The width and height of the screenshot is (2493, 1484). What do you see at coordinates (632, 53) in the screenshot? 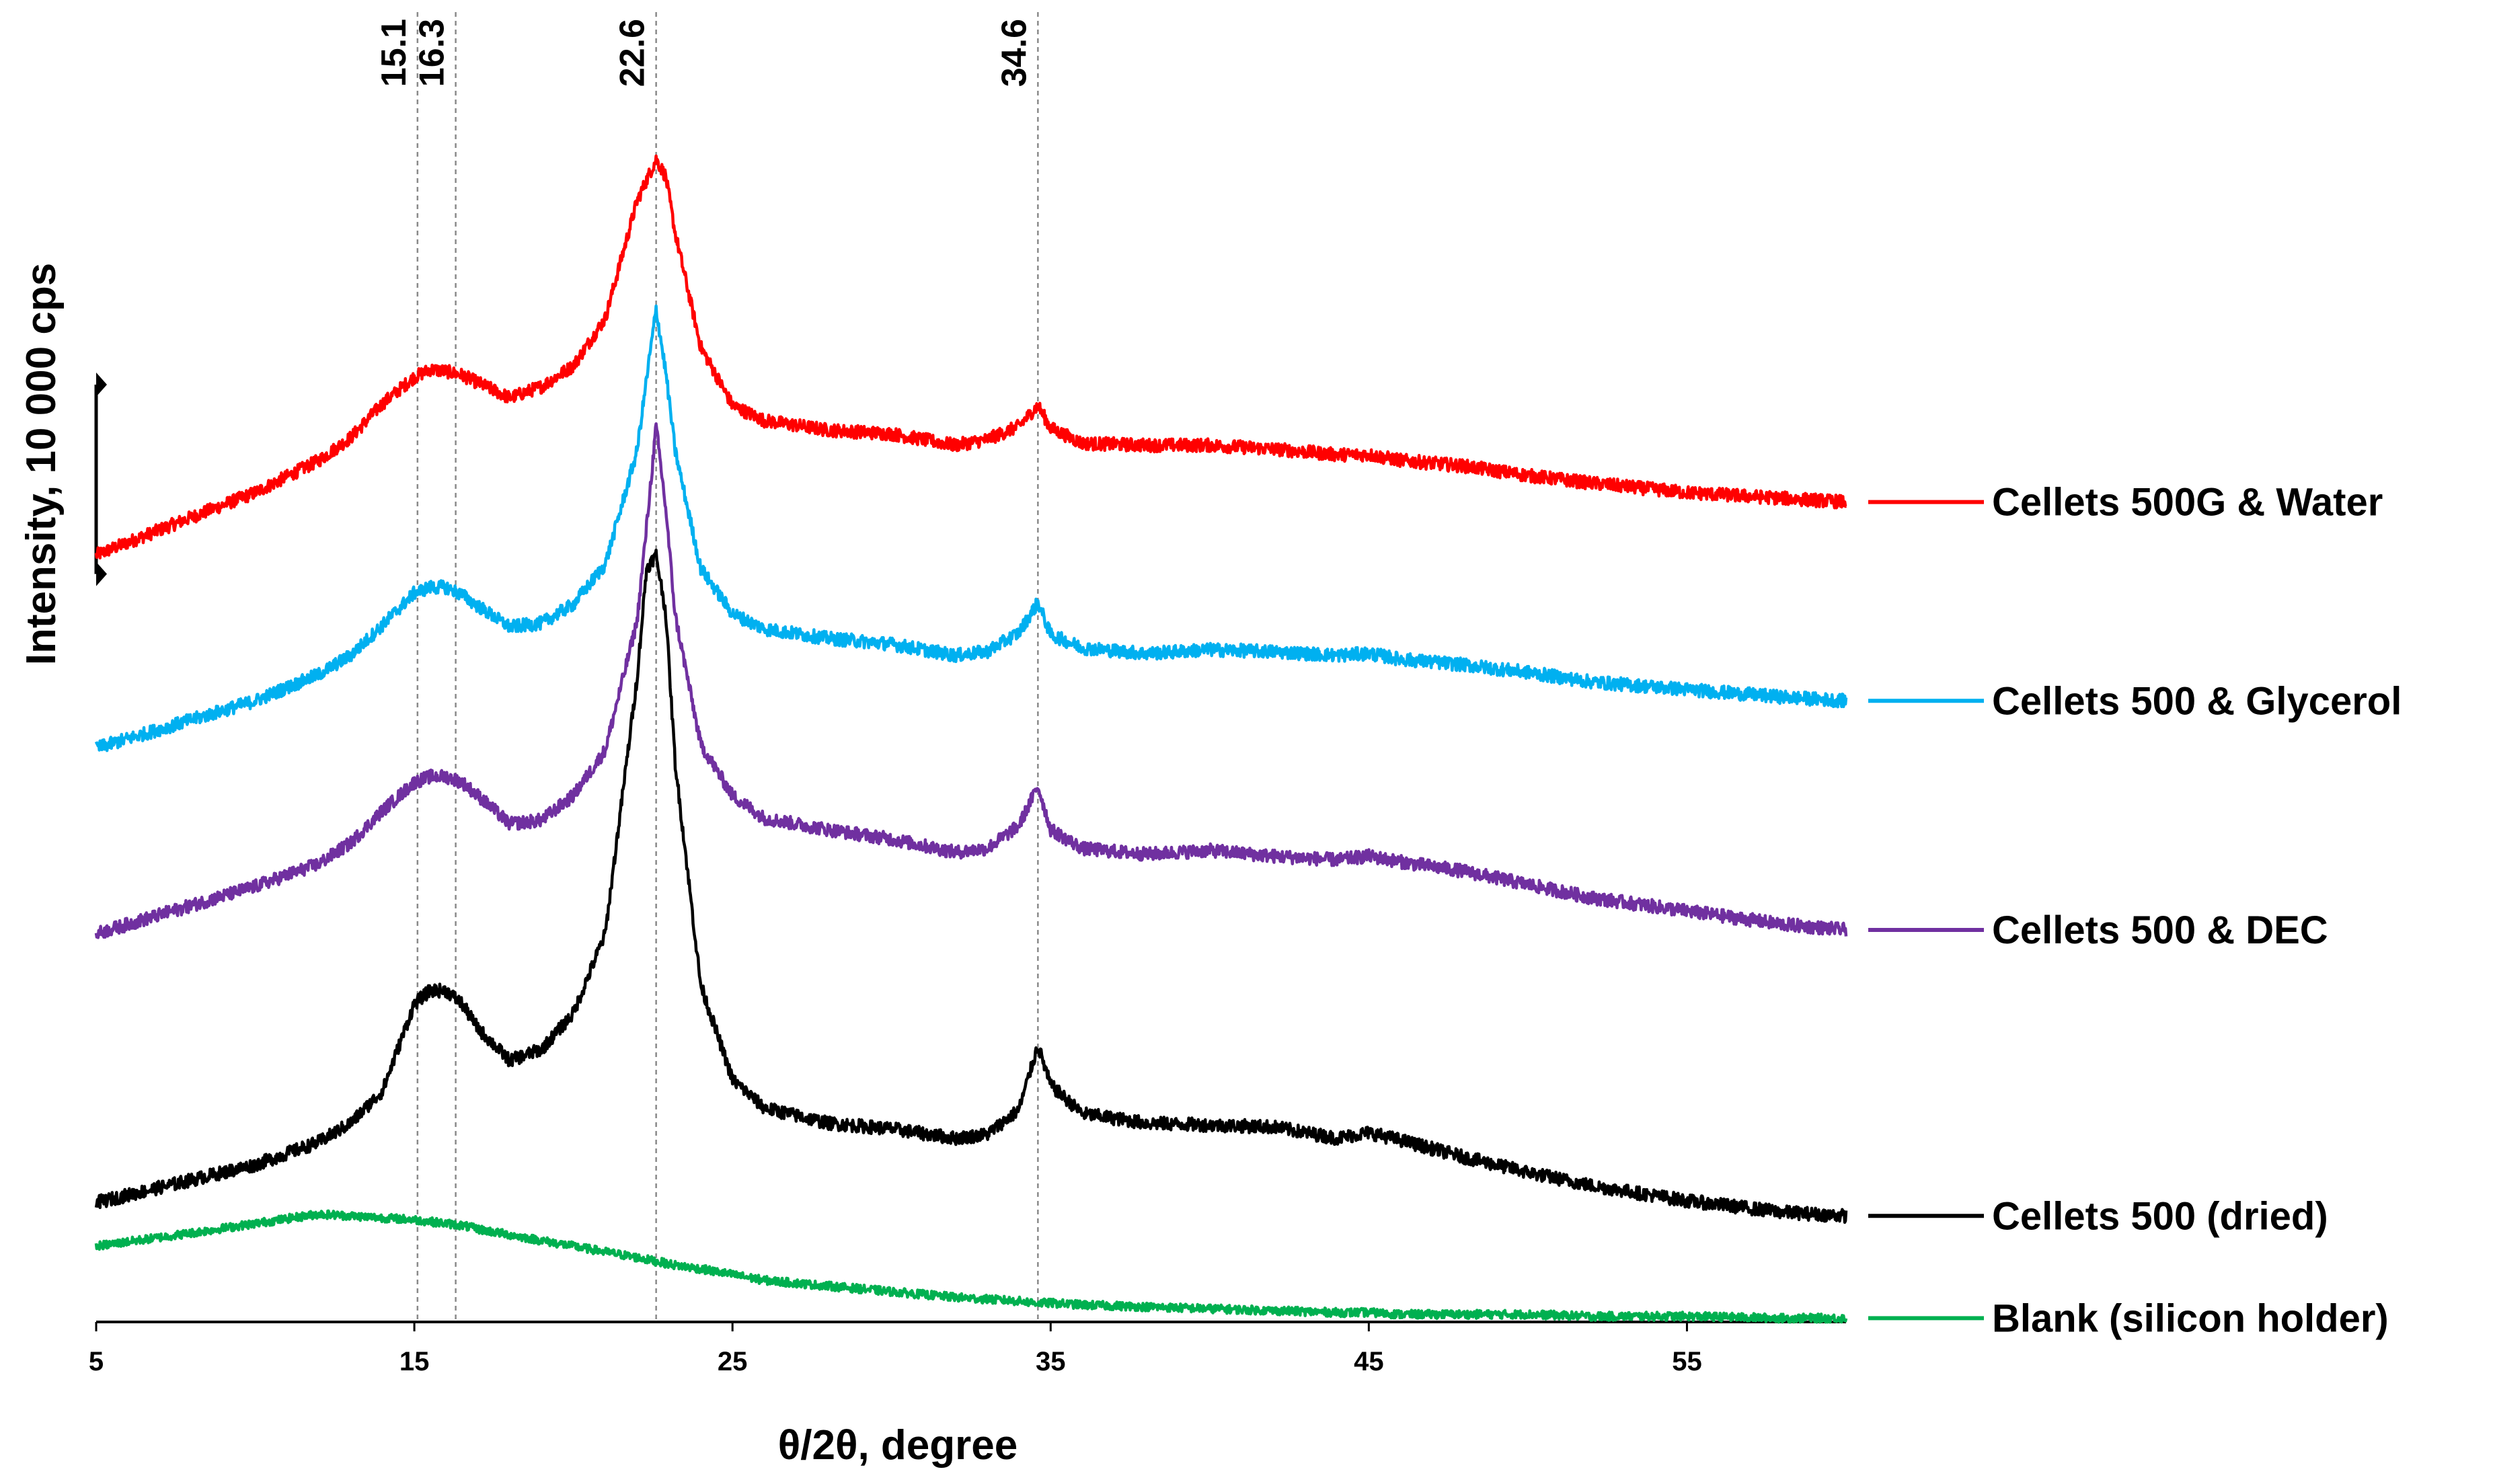
I see `peak-label: 22.6` at bounding box center [632, 53].